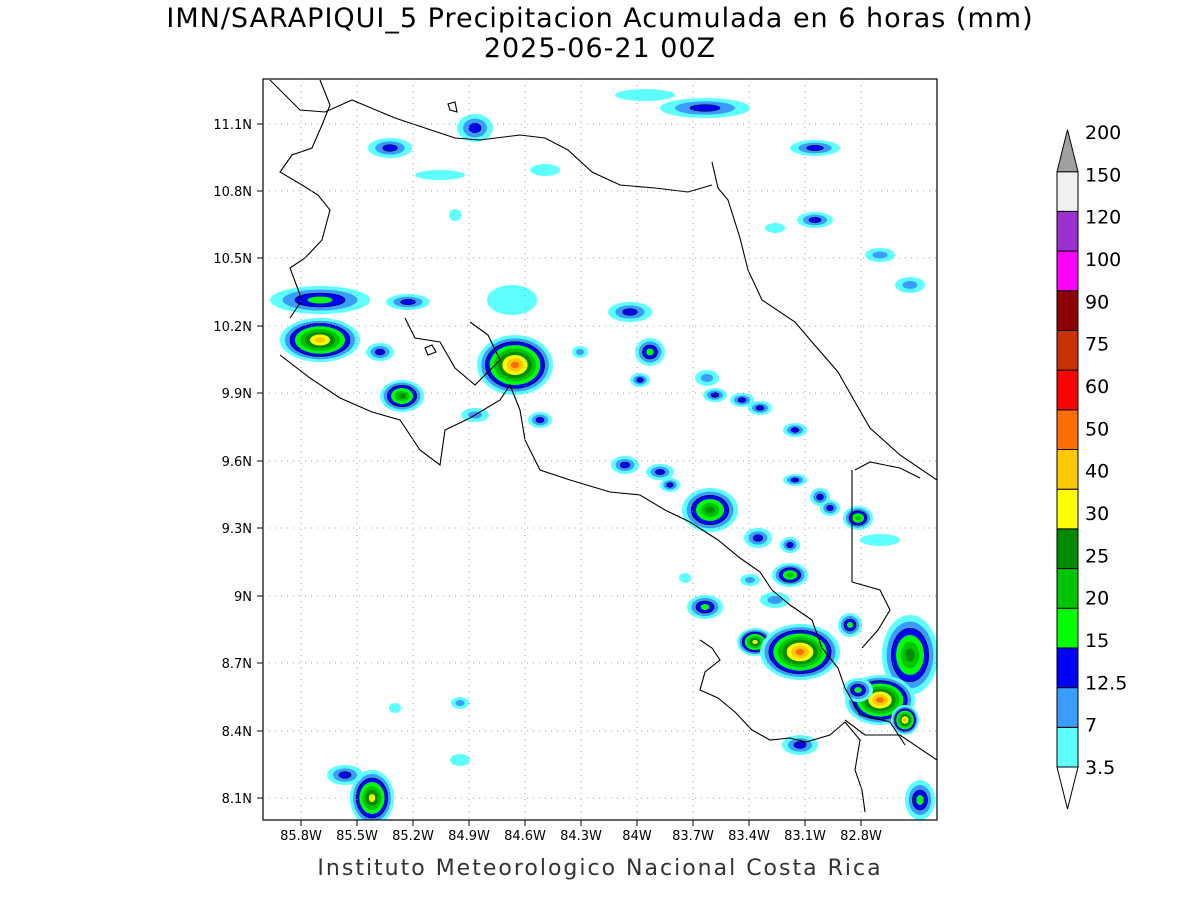  I want to click on lat-tick-label: 9.3N, so click(237, 529).